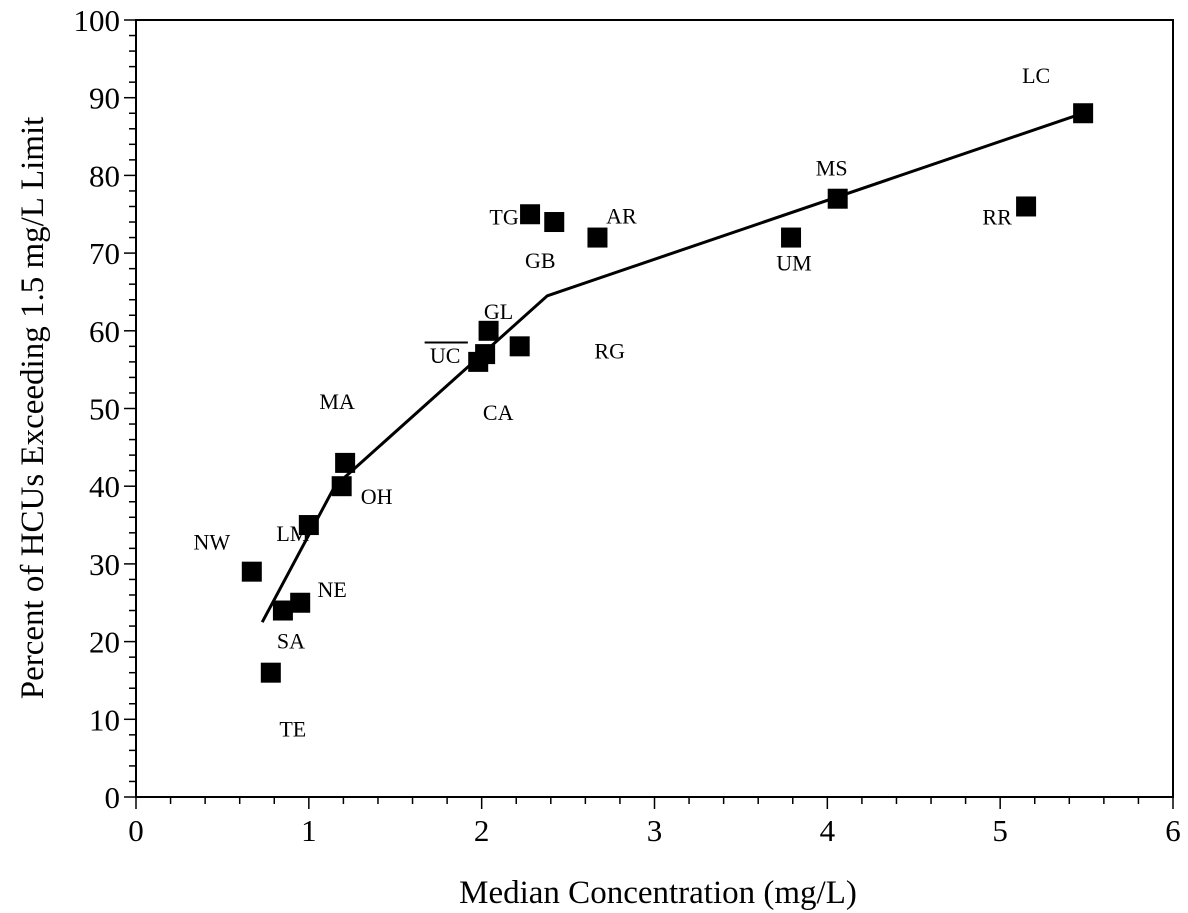 The image size is (1188, 913). I want to click on point-label-gb: GB, so click(540, 260).